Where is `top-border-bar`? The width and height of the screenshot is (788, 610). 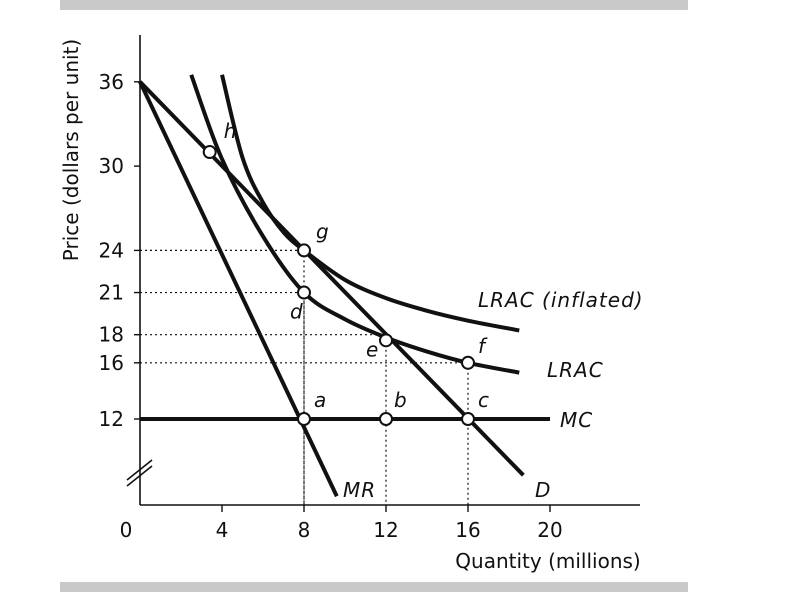
top-border-bar is located at coordinates (374, 5).